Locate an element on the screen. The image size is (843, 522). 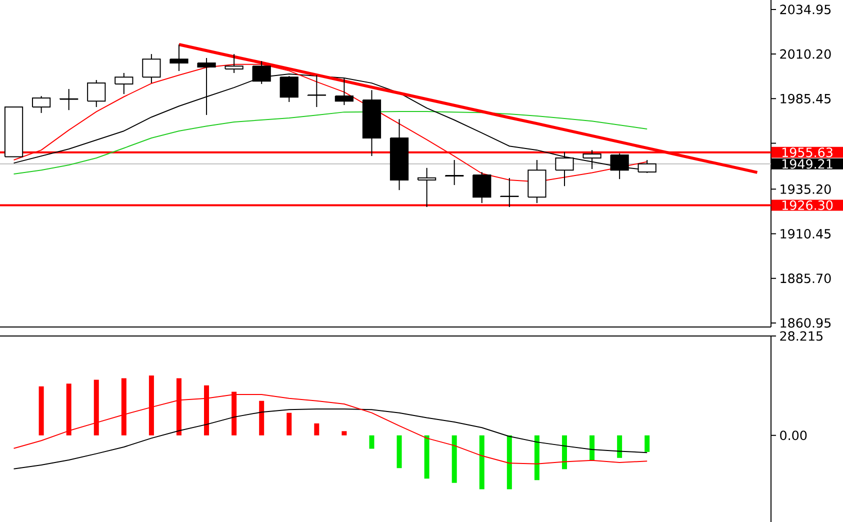
y-tick-label: 1985.45 is located at coordinates (805, 99).